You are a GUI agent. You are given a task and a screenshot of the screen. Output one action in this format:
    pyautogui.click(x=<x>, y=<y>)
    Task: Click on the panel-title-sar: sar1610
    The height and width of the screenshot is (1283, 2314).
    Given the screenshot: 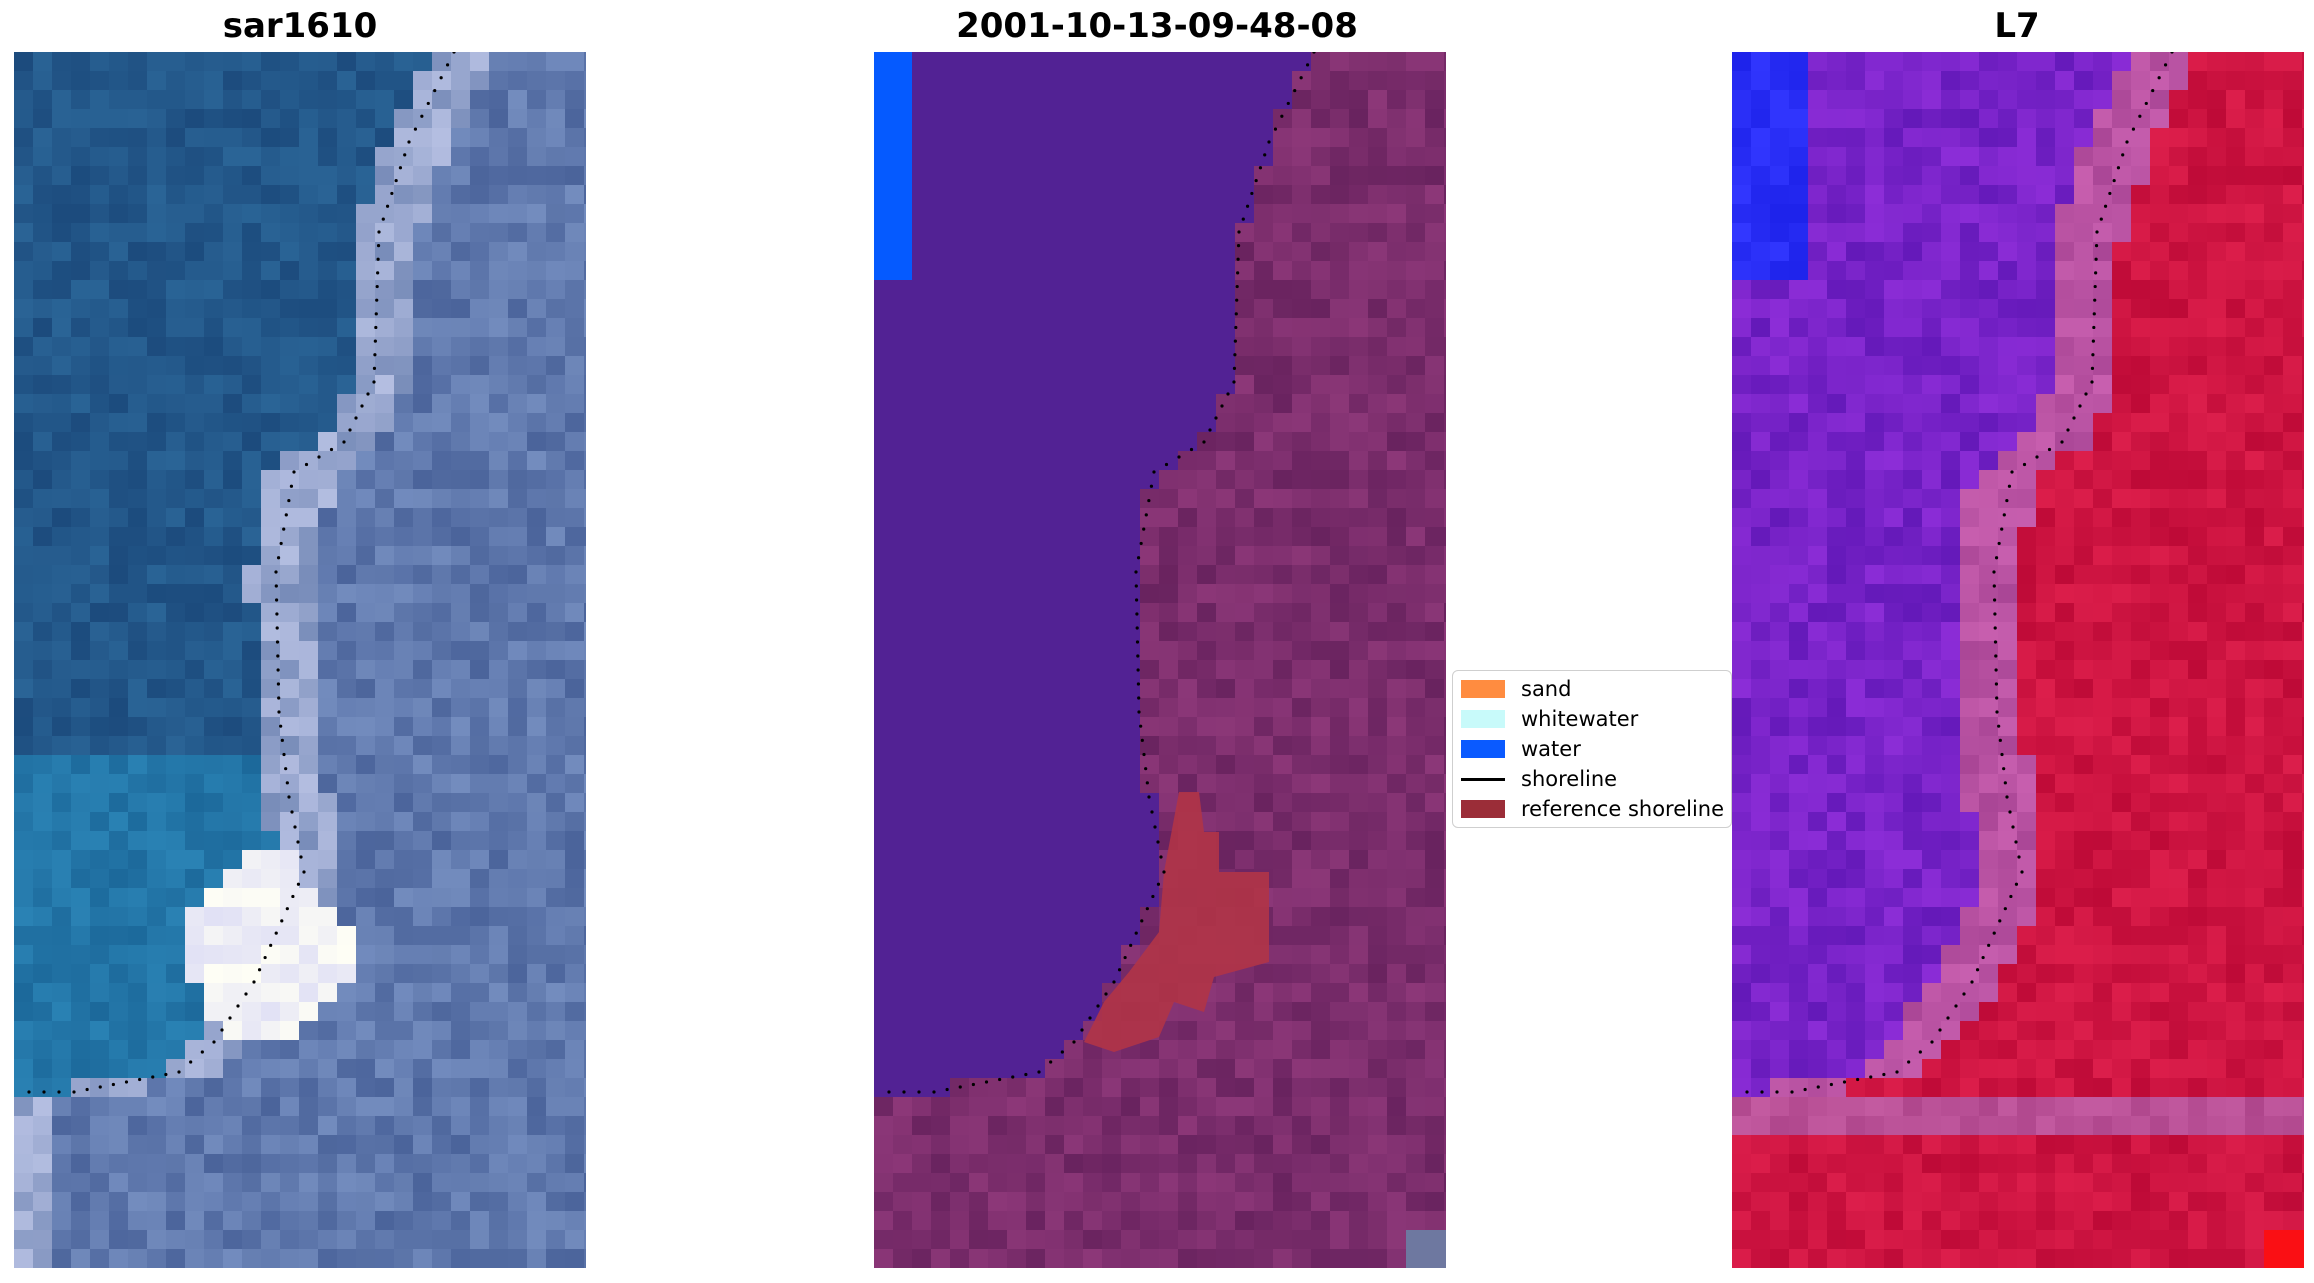 What is the action you would take?
    pyautogui.click(x=300, y=26)
    